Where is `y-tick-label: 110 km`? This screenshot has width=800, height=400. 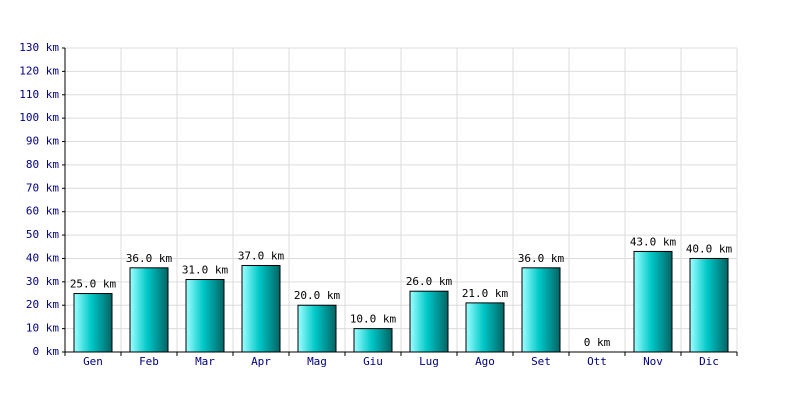
y-tick-label: 110 km is located at coordinates (39, 94).